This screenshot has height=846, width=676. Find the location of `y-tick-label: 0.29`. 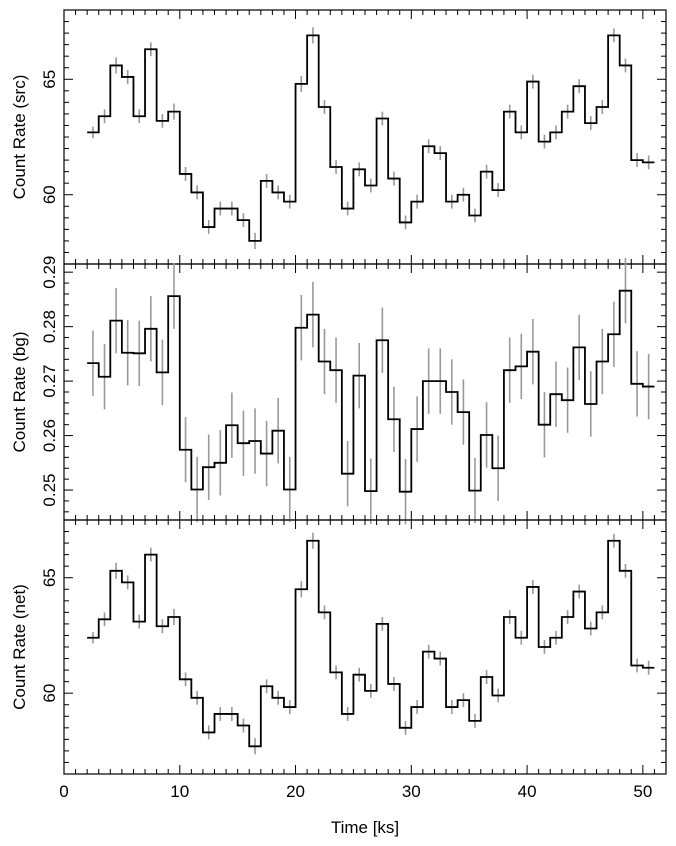

y-tick-label: 0.29 is located at coordinates (49, 272).